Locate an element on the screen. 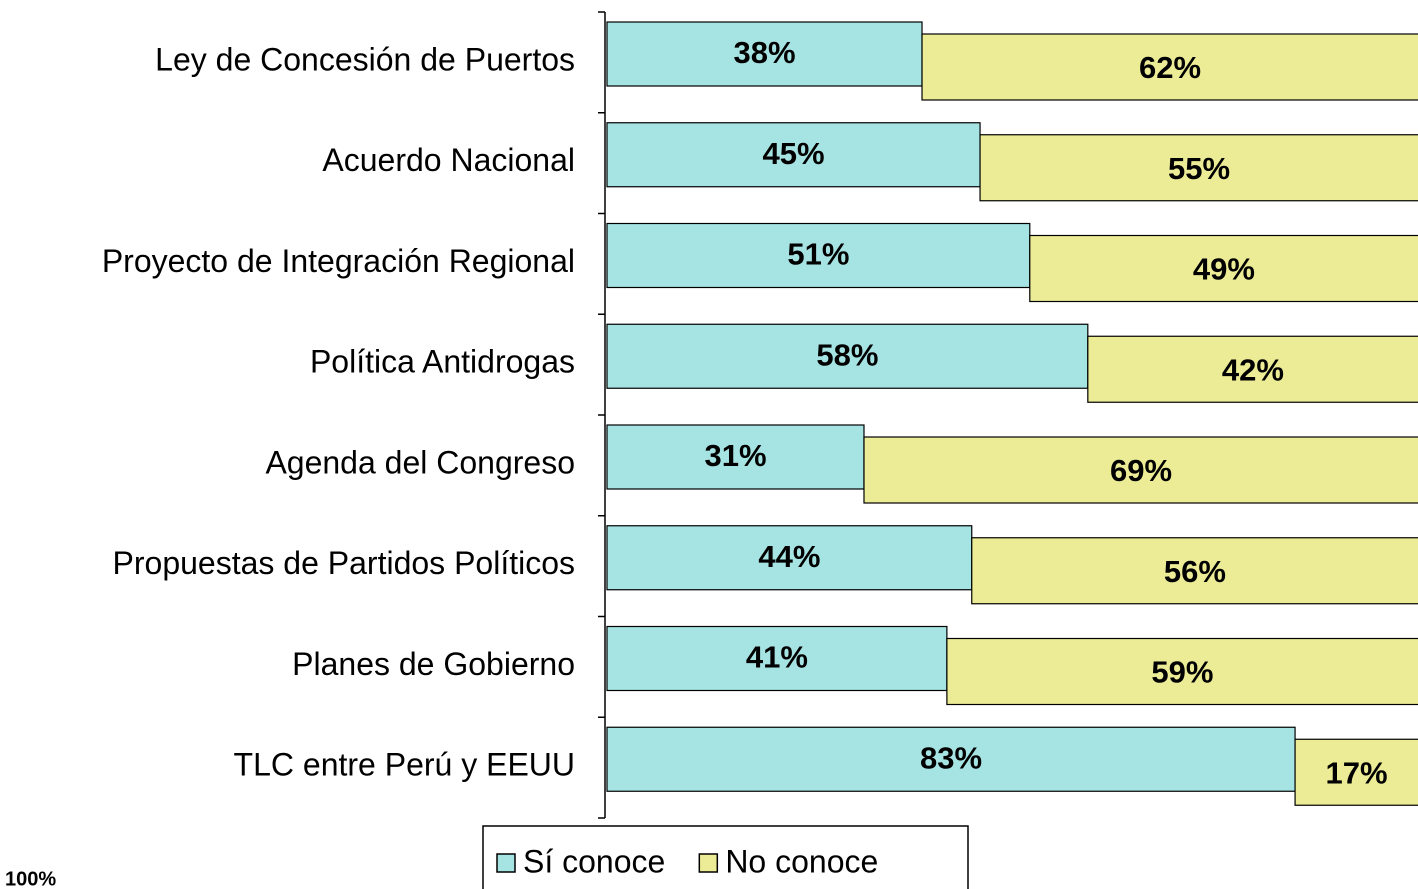  legend-label: No conoce is located at coordinates (801, 861).